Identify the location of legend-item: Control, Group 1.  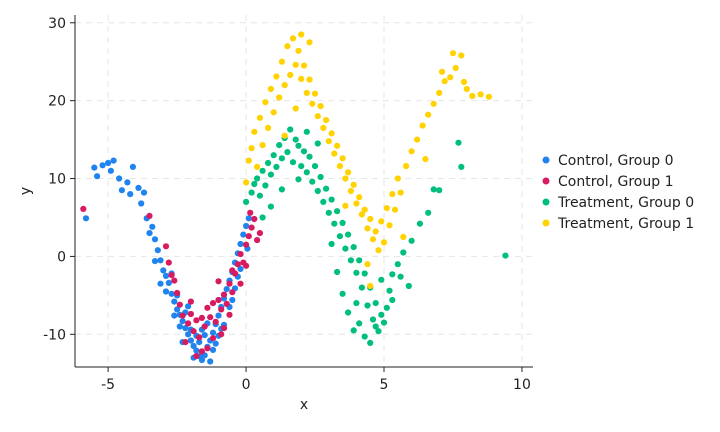
(608, 182).